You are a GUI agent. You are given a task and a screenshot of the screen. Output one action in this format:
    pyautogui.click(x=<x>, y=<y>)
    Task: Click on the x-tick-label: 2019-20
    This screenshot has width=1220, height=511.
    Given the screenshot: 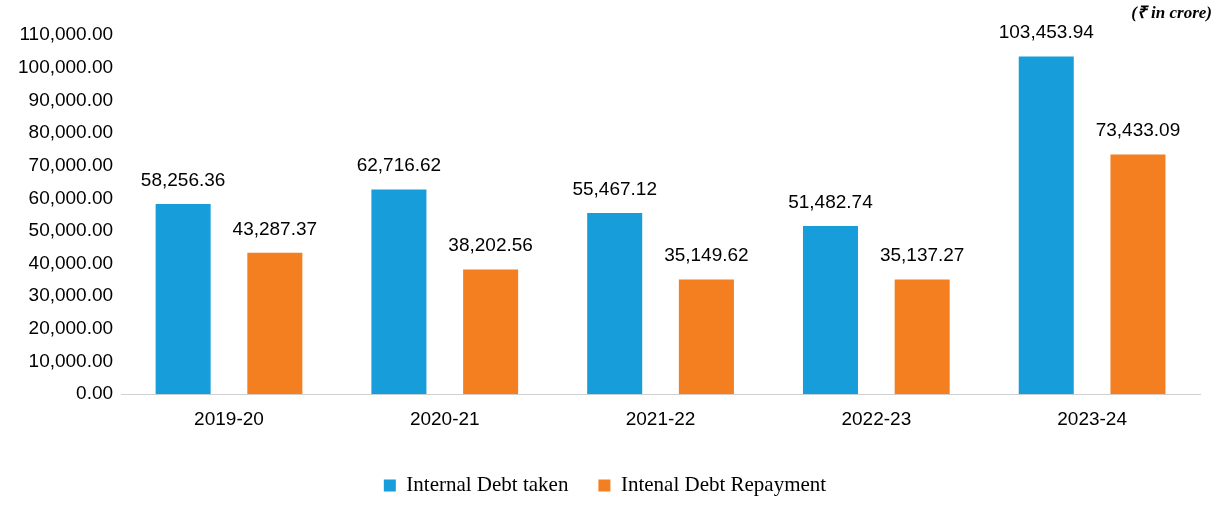 What is the action you would take?
    pyautogui.click(x=229, y=418)
    